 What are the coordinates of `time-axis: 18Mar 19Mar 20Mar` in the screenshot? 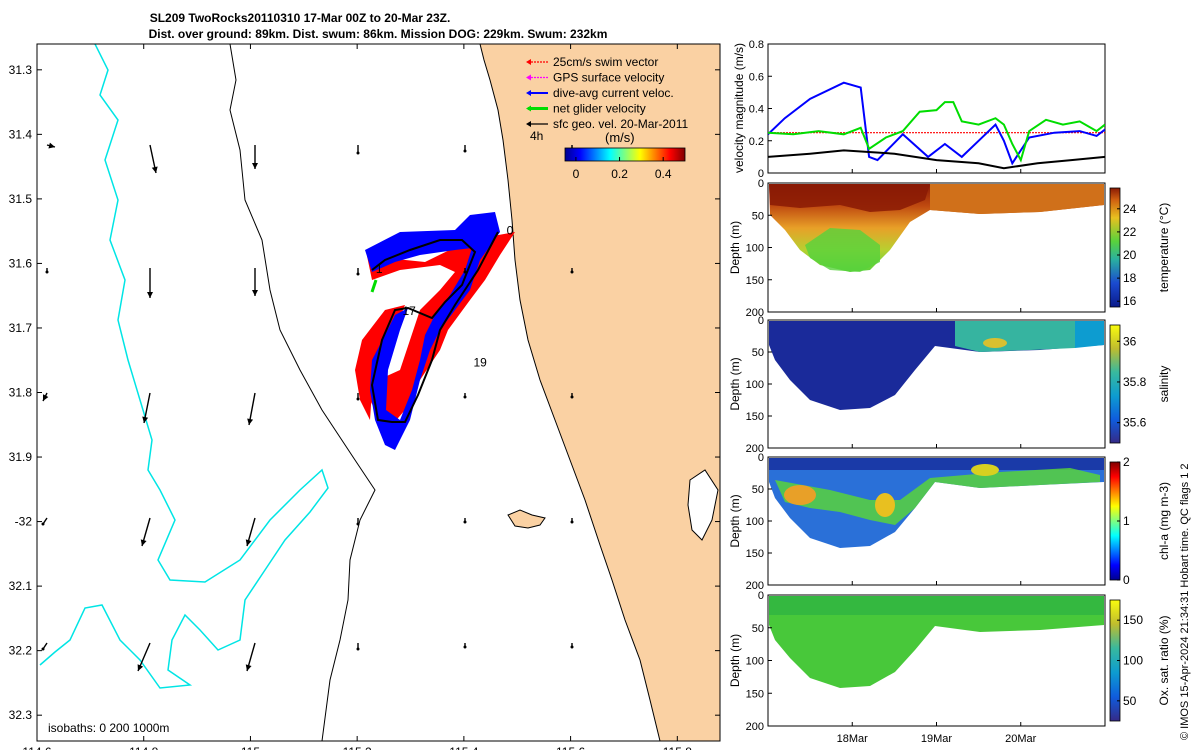 It's located at (937, 457).